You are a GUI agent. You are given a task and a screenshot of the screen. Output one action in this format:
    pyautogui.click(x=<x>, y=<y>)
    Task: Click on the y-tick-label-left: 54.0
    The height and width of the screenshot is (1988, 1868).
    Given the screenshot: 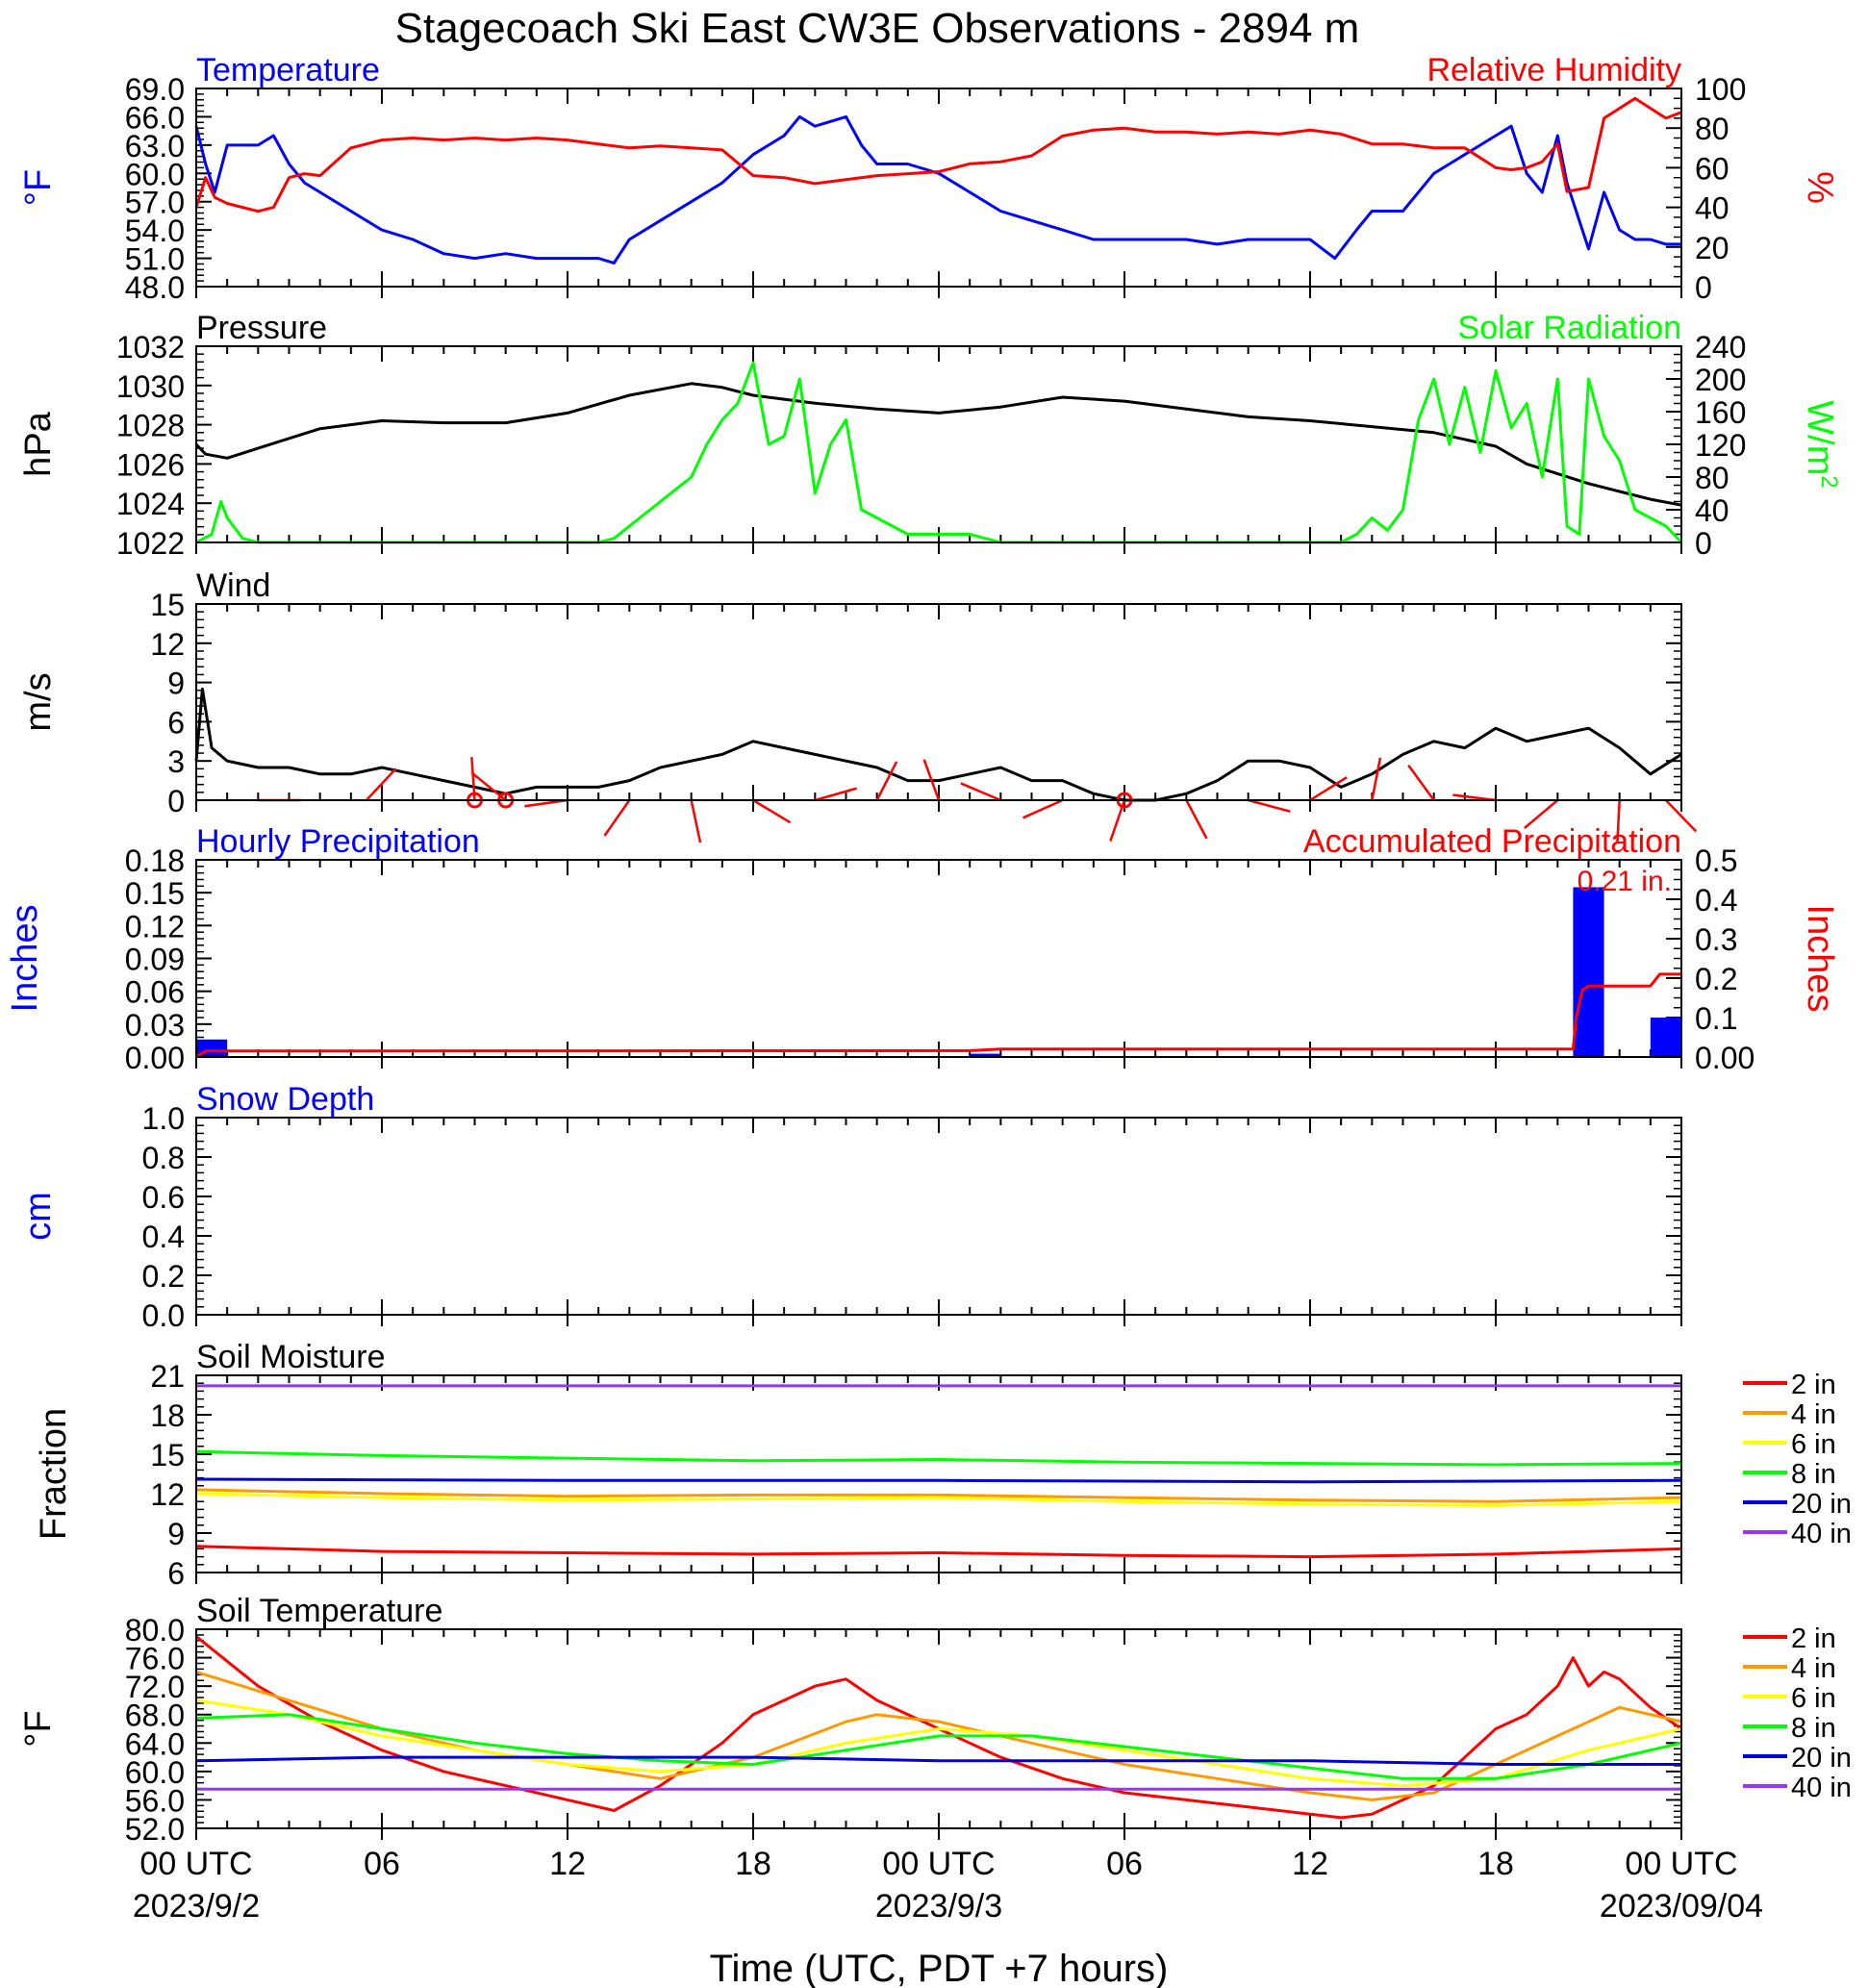 What is the action you would take?
    pyautogui.click(x=155, y=231)
    